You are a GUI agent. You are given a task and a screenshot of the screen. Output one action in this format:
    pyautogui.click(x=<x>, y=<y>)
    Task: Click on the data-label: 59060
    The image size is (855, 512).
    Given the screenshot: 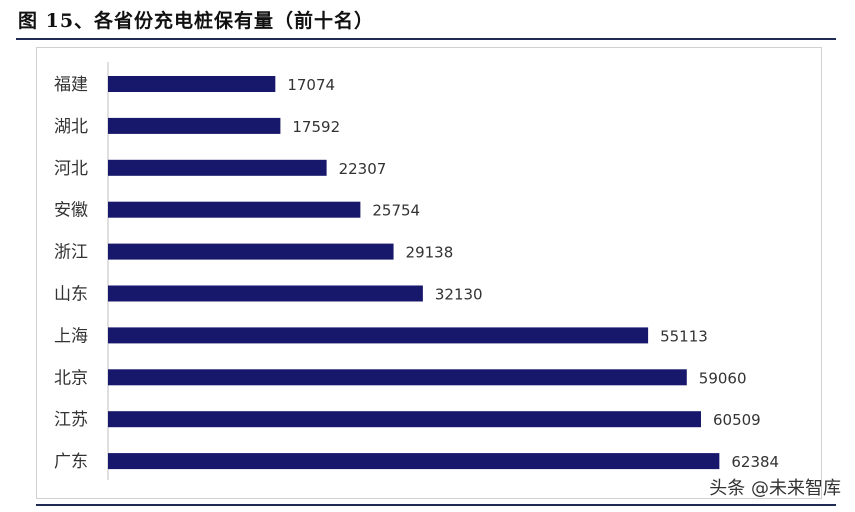 What is the action you would take?
    pyautogui.click(x=723, y=378)
    